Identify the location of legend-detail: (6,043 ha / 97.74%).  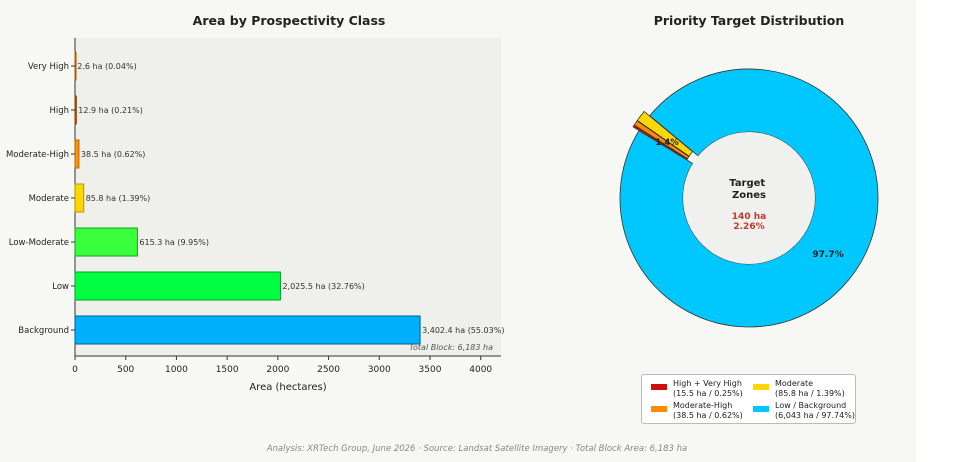
(815, 415).